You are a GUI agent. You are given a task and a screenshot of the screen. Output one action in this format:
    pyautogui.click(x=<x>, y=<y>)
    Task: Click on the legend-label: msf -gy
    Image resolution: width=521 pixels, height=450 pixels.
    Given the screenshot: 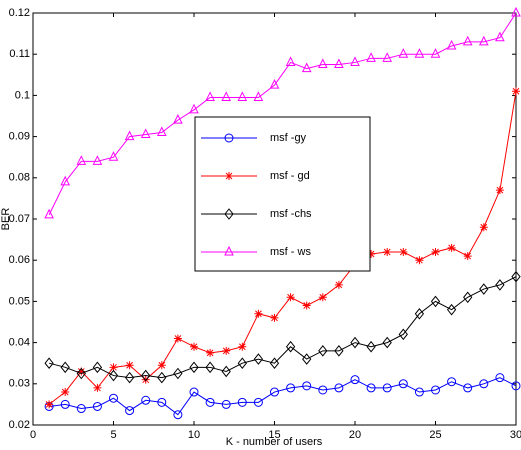 What is the action you would take?
    pyautogui.click(x=288, y=138)
    